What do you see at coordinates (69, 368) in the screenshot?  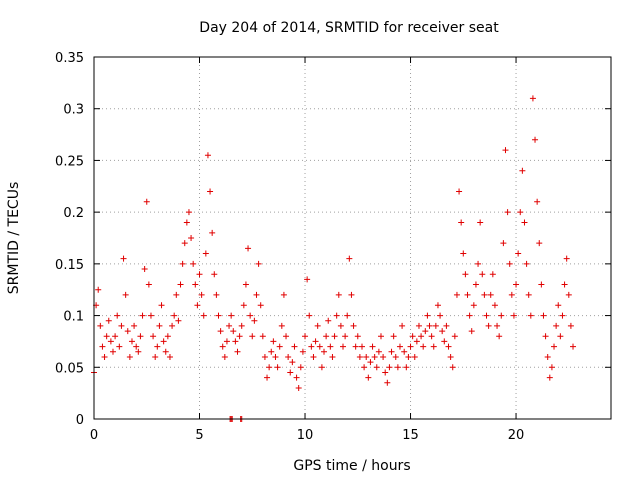 I see `y-tick-label: 0.05` at bounding box center [69, 368].